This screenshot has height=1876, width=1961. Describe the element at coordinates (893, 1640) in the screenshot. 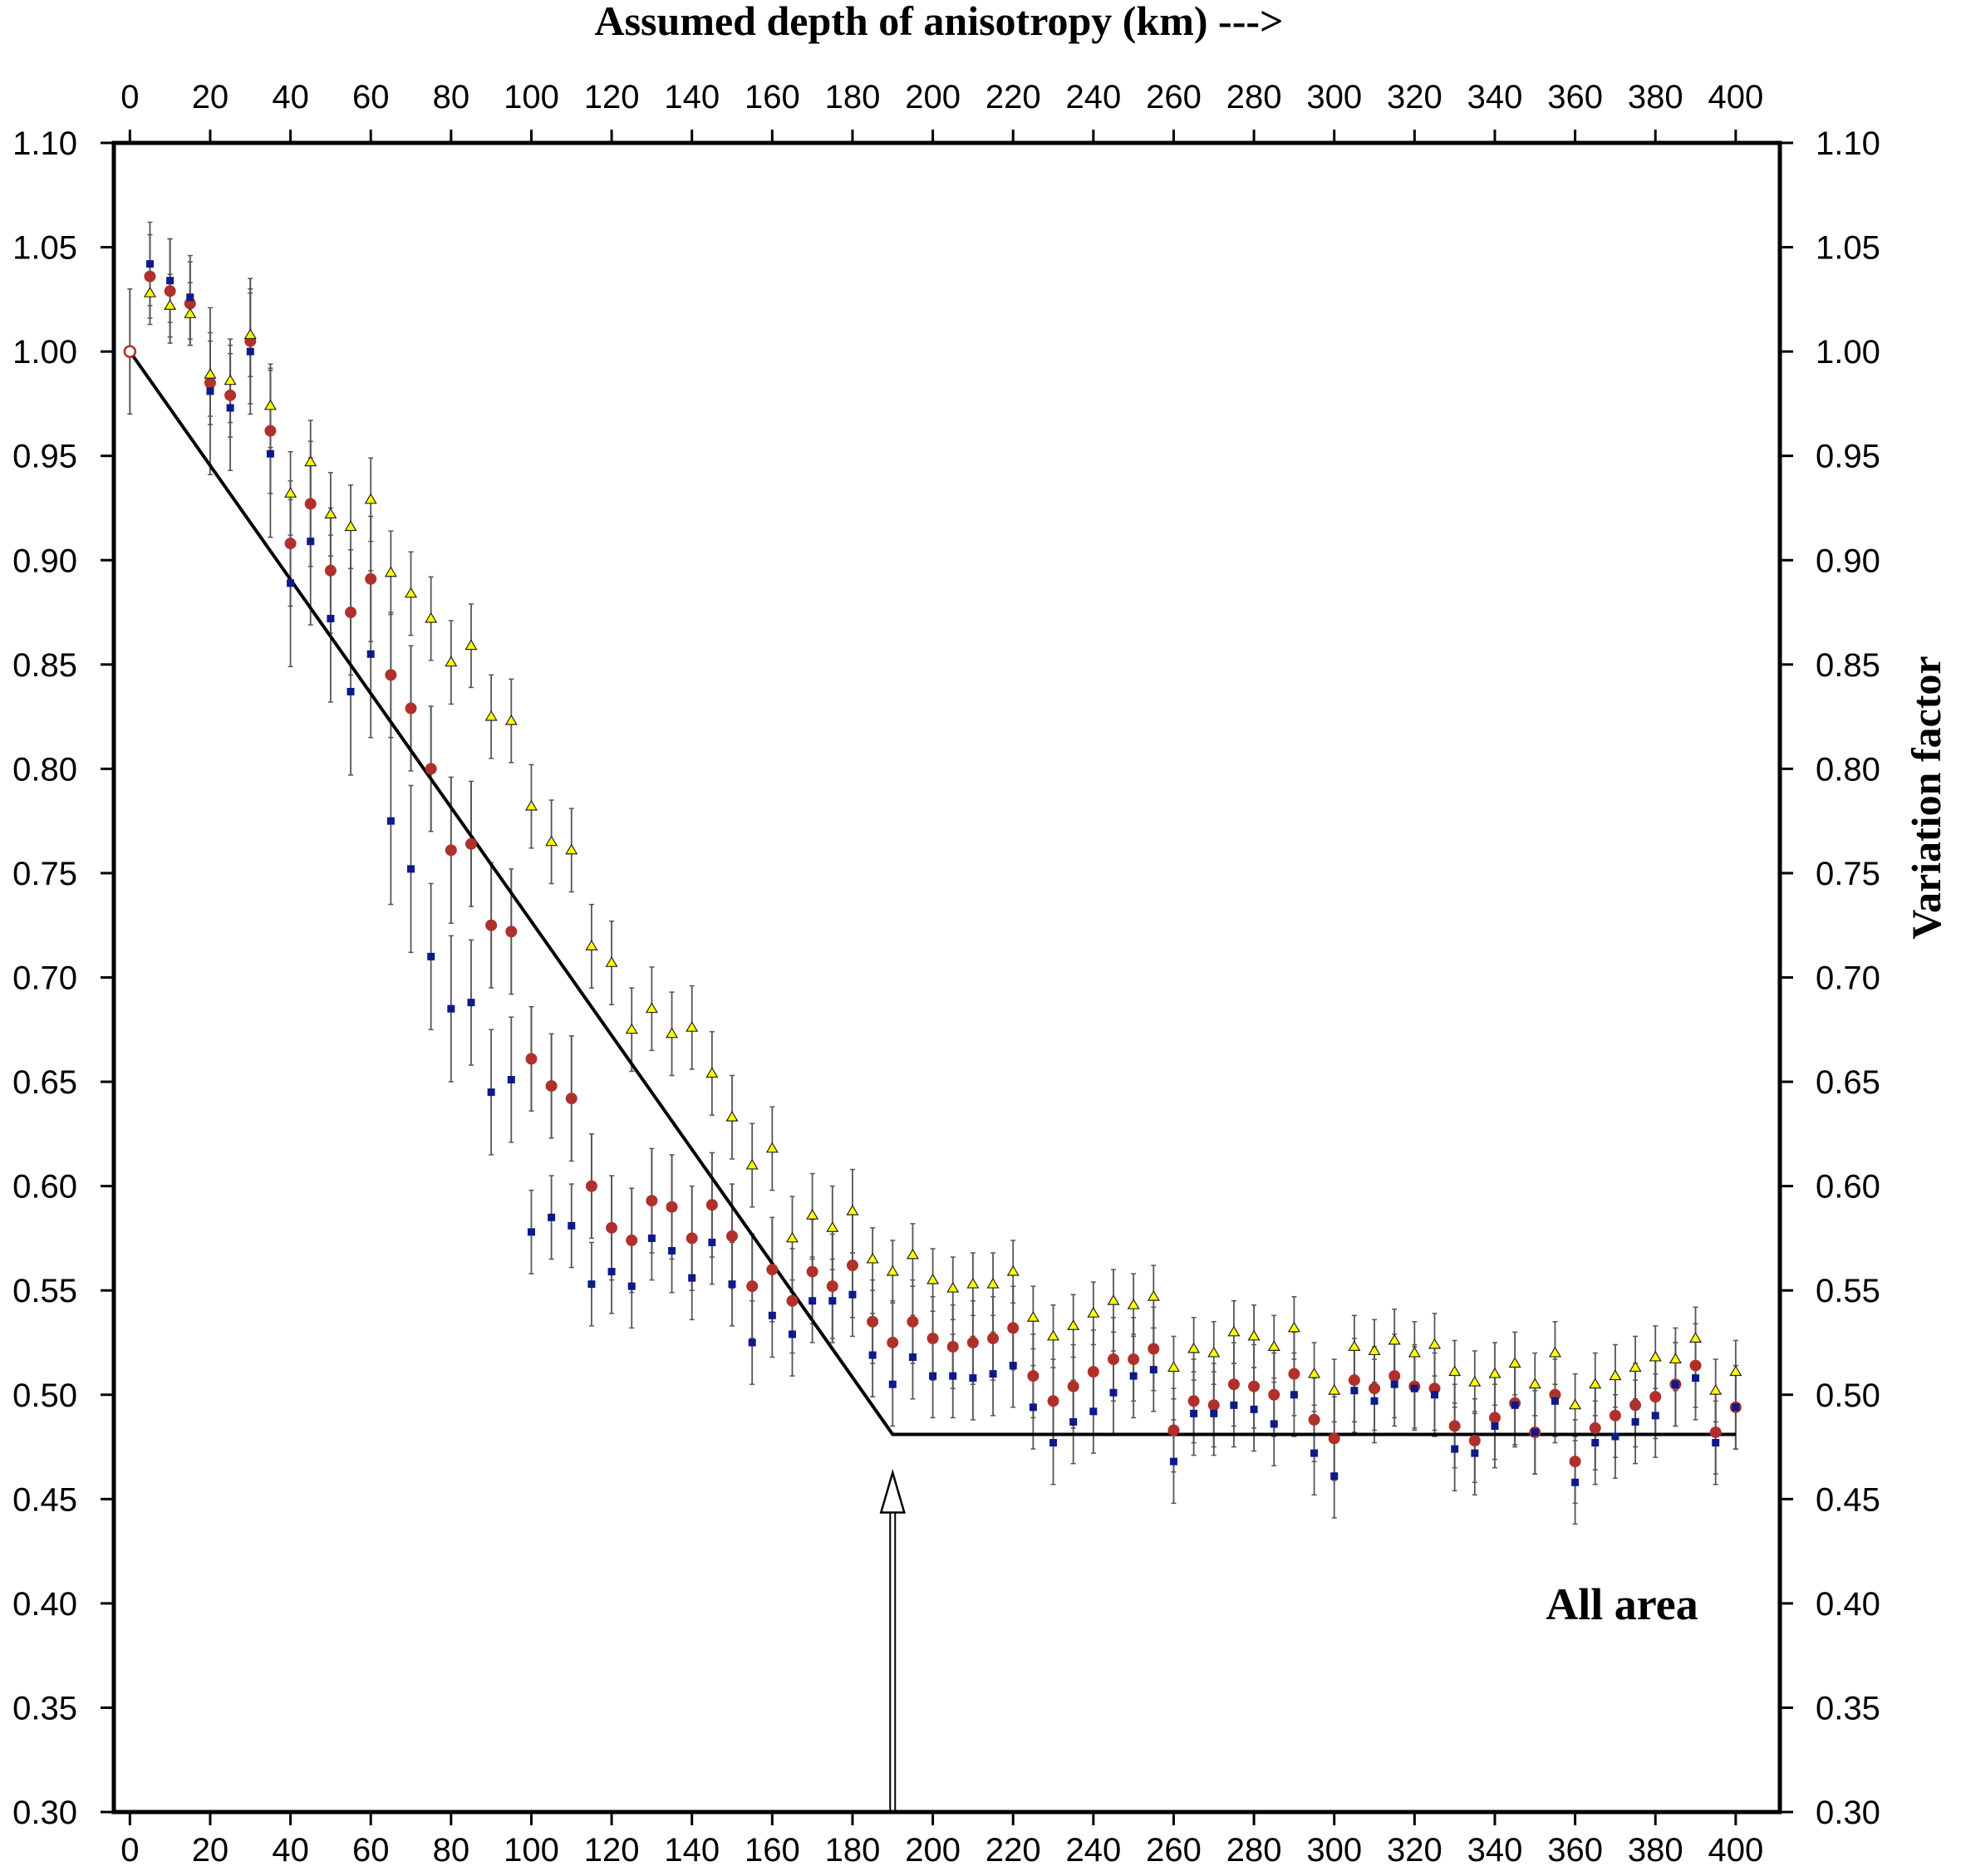

I see `depth-arrow` at that location.